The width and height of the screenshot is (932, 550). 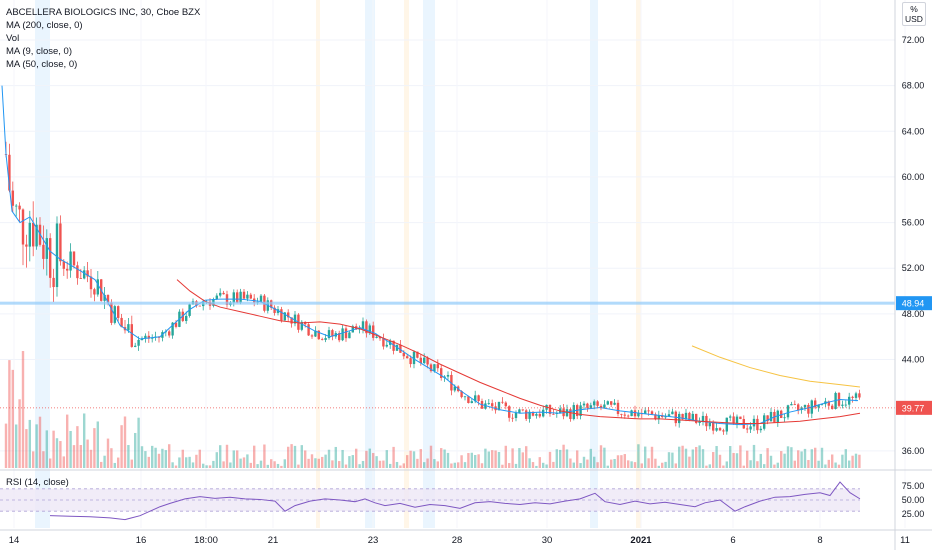 I want to click on symbol-title: ABCELLERA BIOLOGICS INC, 30, Cboe BZX, so click(x=103, y=12).